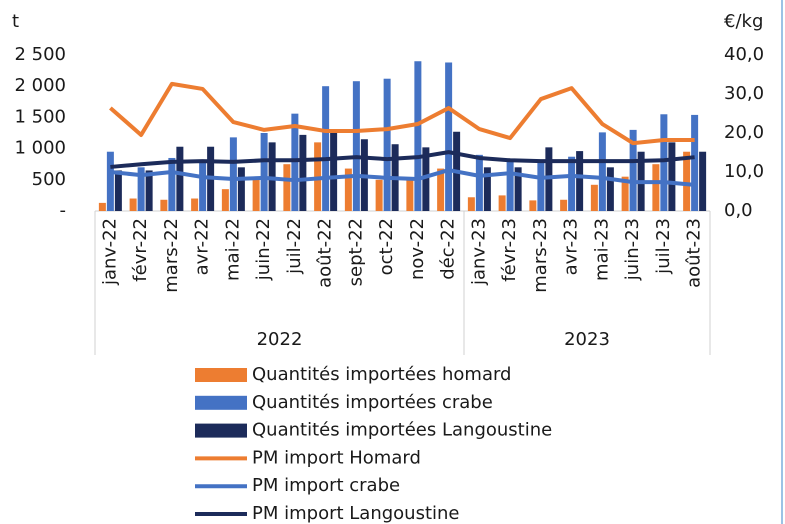 Image resolution: width=785 pixels, height=524 pixels. I want to click on y-tick-label: 500, so click(49, 179).